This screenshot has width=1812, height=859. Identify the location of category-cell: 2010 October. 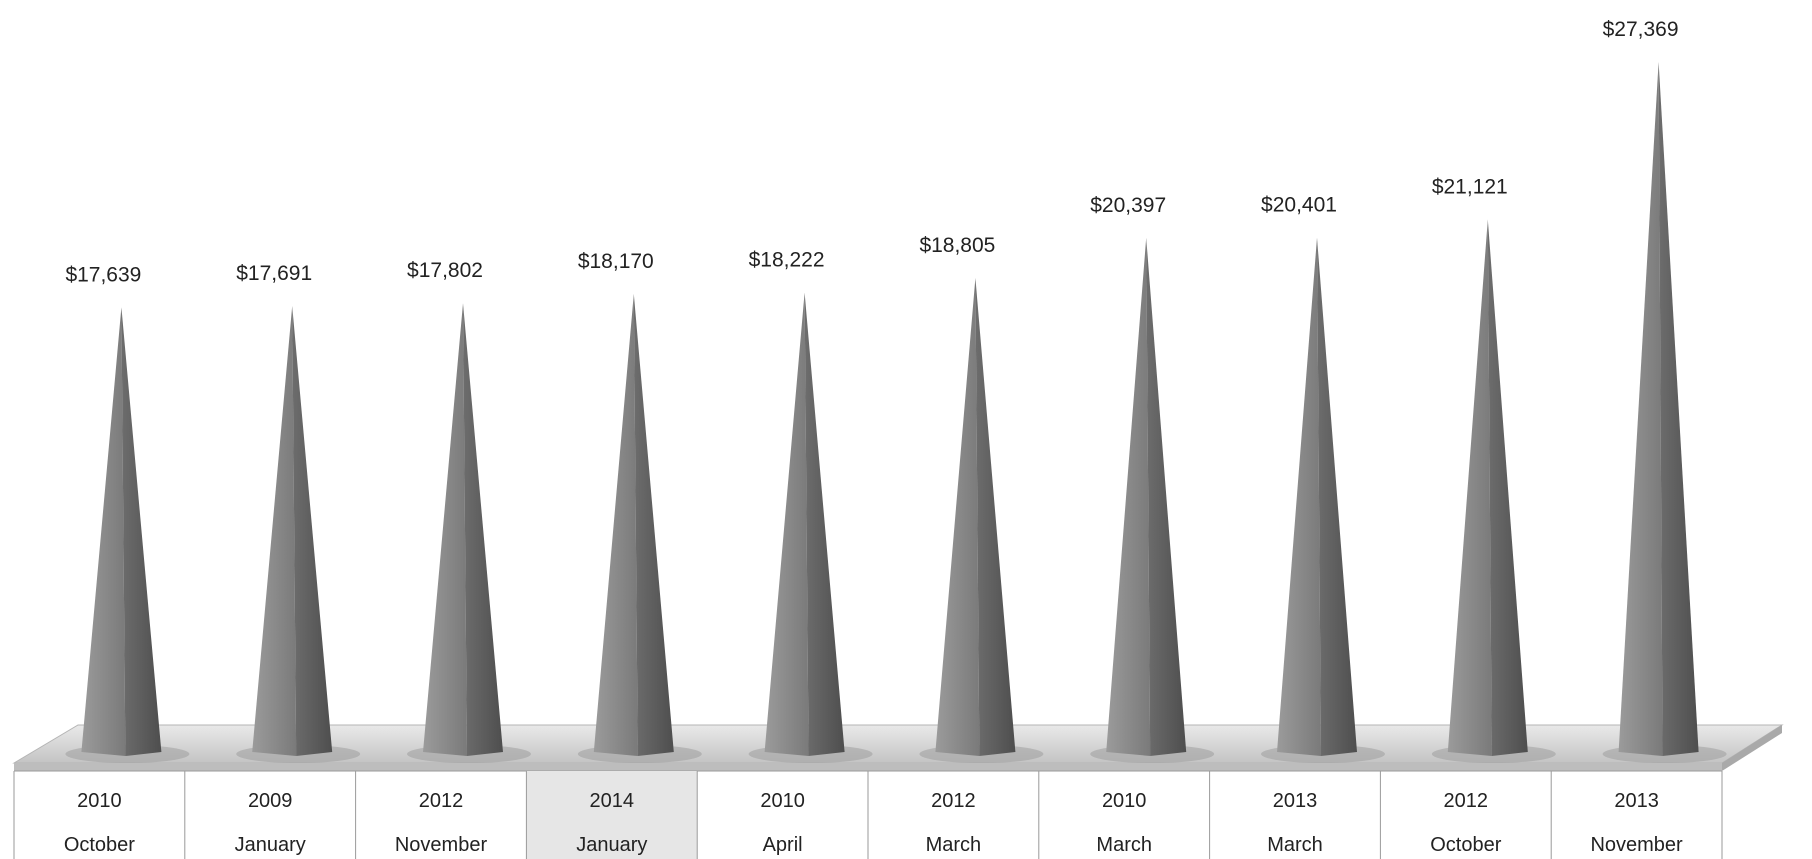
(74, 815).